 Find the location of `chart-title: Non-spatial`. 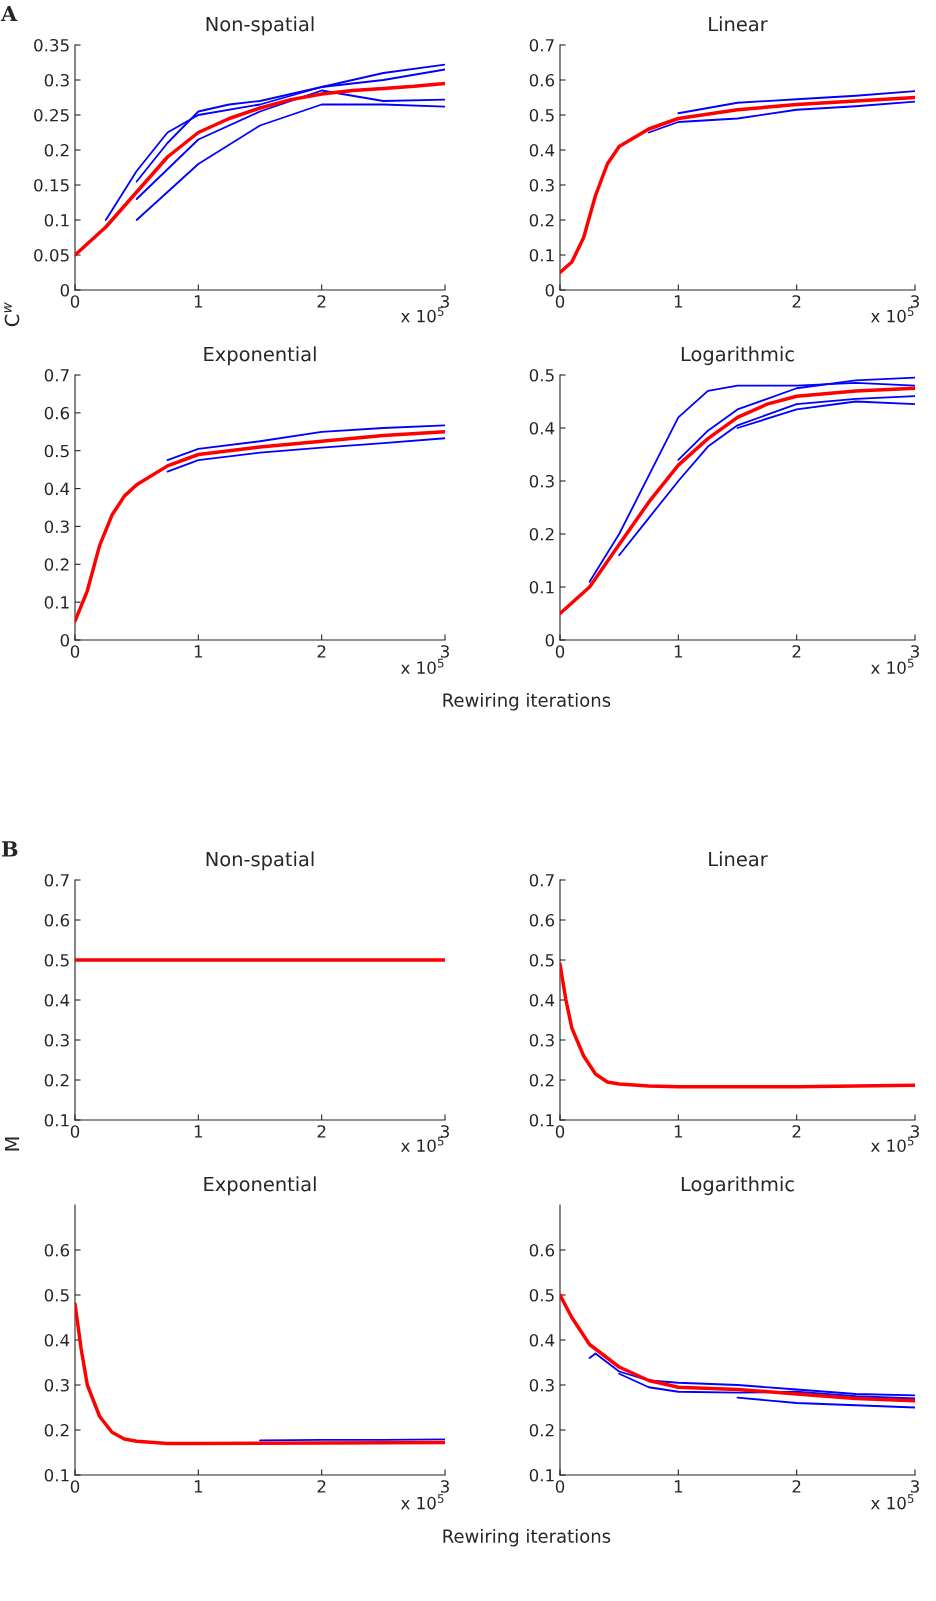

chart-title: Non-spatial is located at coordinates (260, 26).